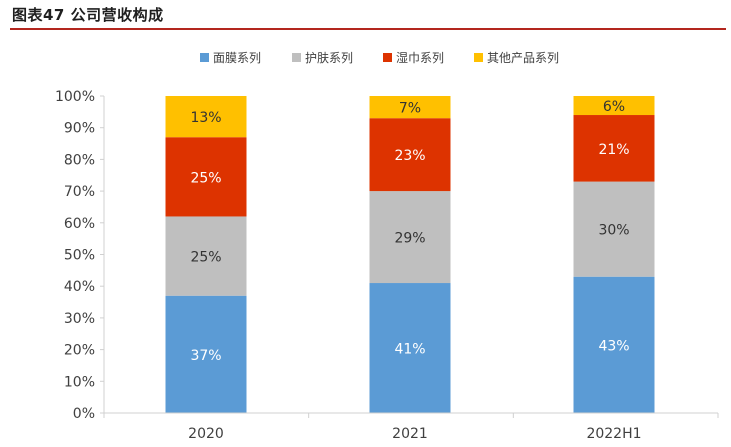  Describe the element at coordinates (365, 15) in the screenshot. I see `figure-header: 图表47 公司营收构成` at that location.